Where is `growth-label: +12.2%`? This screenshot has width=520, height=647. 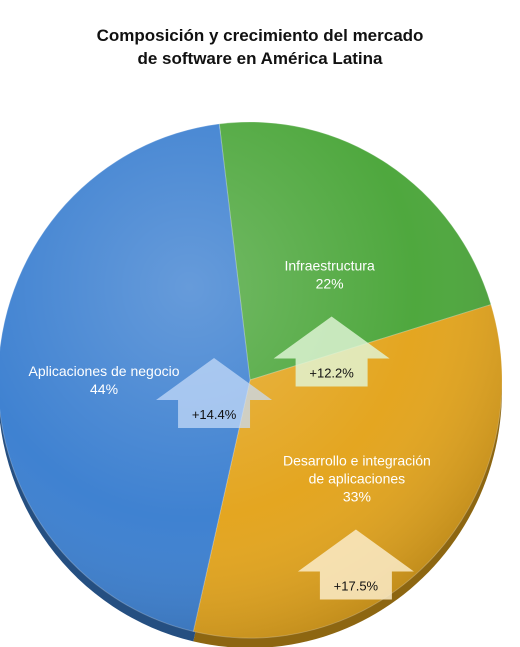 growth-label: +12.2% is located at coordinates (331, 372).